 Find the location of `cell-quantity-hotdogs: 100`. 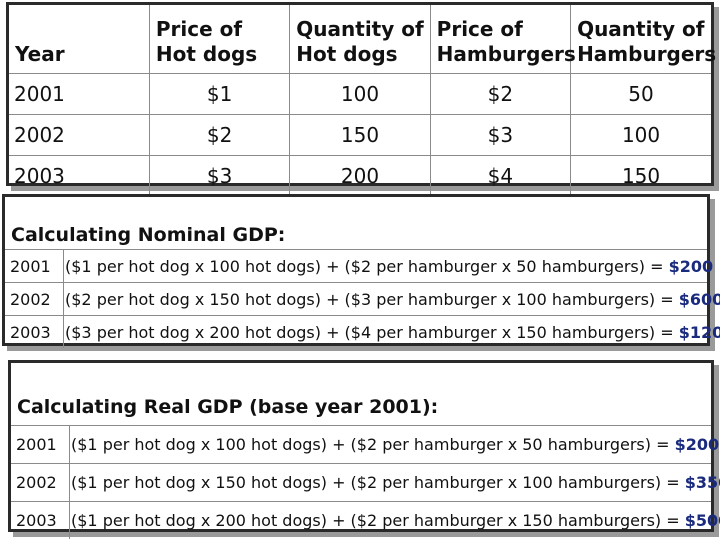

cell-quantity-hotdogs: 100 is located at coordinates (360, 94).